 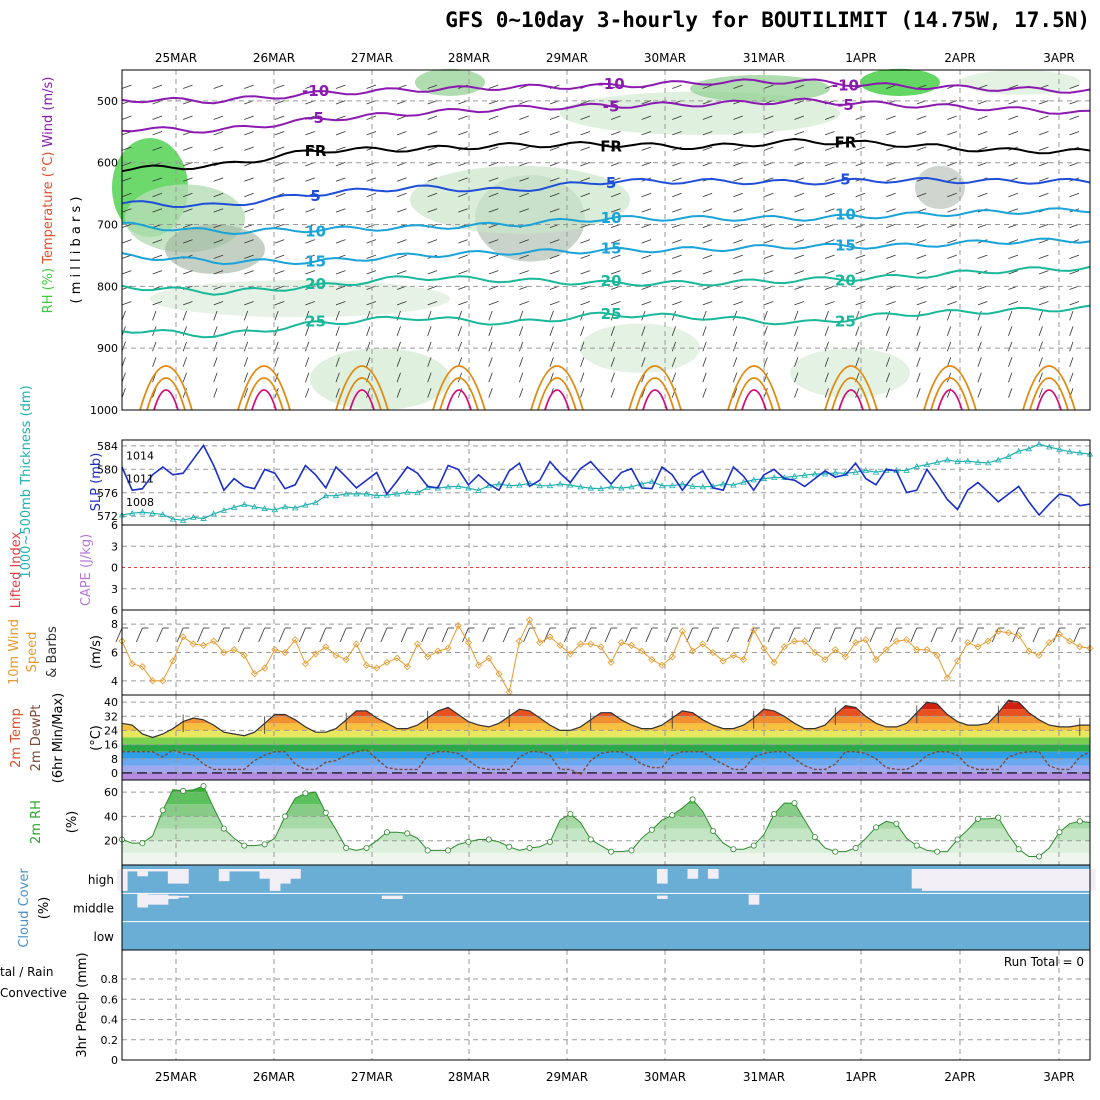 I want to click on pressure-tick: 500, so click(x=107, y=101).